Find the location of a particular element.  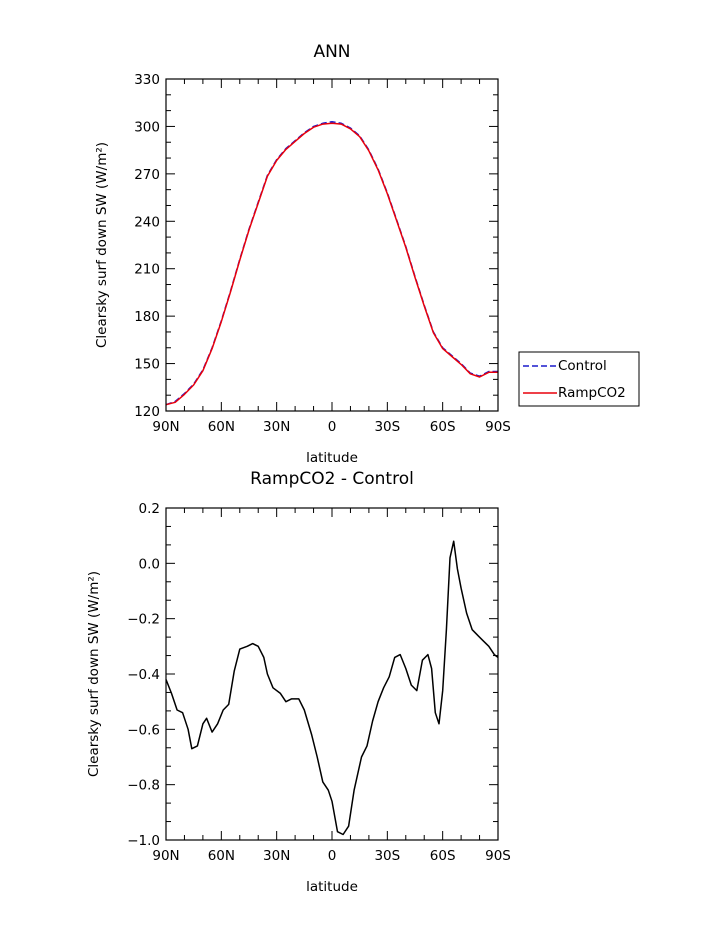

y-tick-label: −0.2 is located at coordinates (143, 620).